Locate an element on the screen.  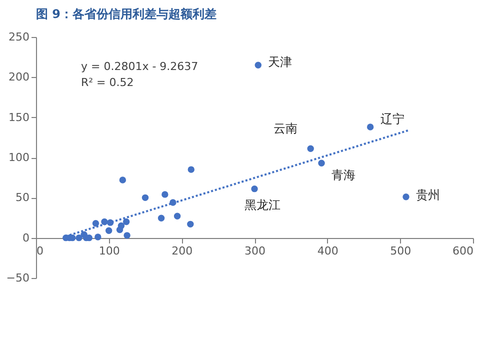
x-tick-label: 300 is located at coordinates (255, 251).